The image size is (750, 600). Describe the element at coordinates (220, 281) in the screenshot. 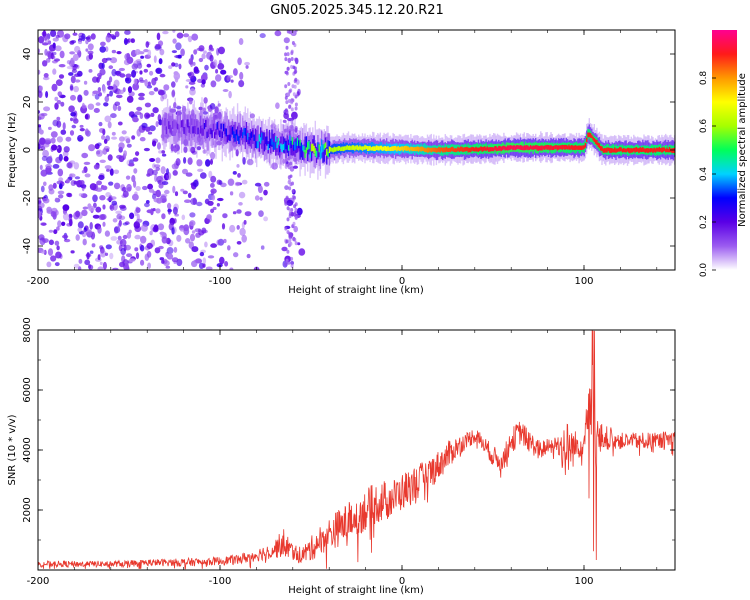

I see `x-tick-label: -100` at that location.